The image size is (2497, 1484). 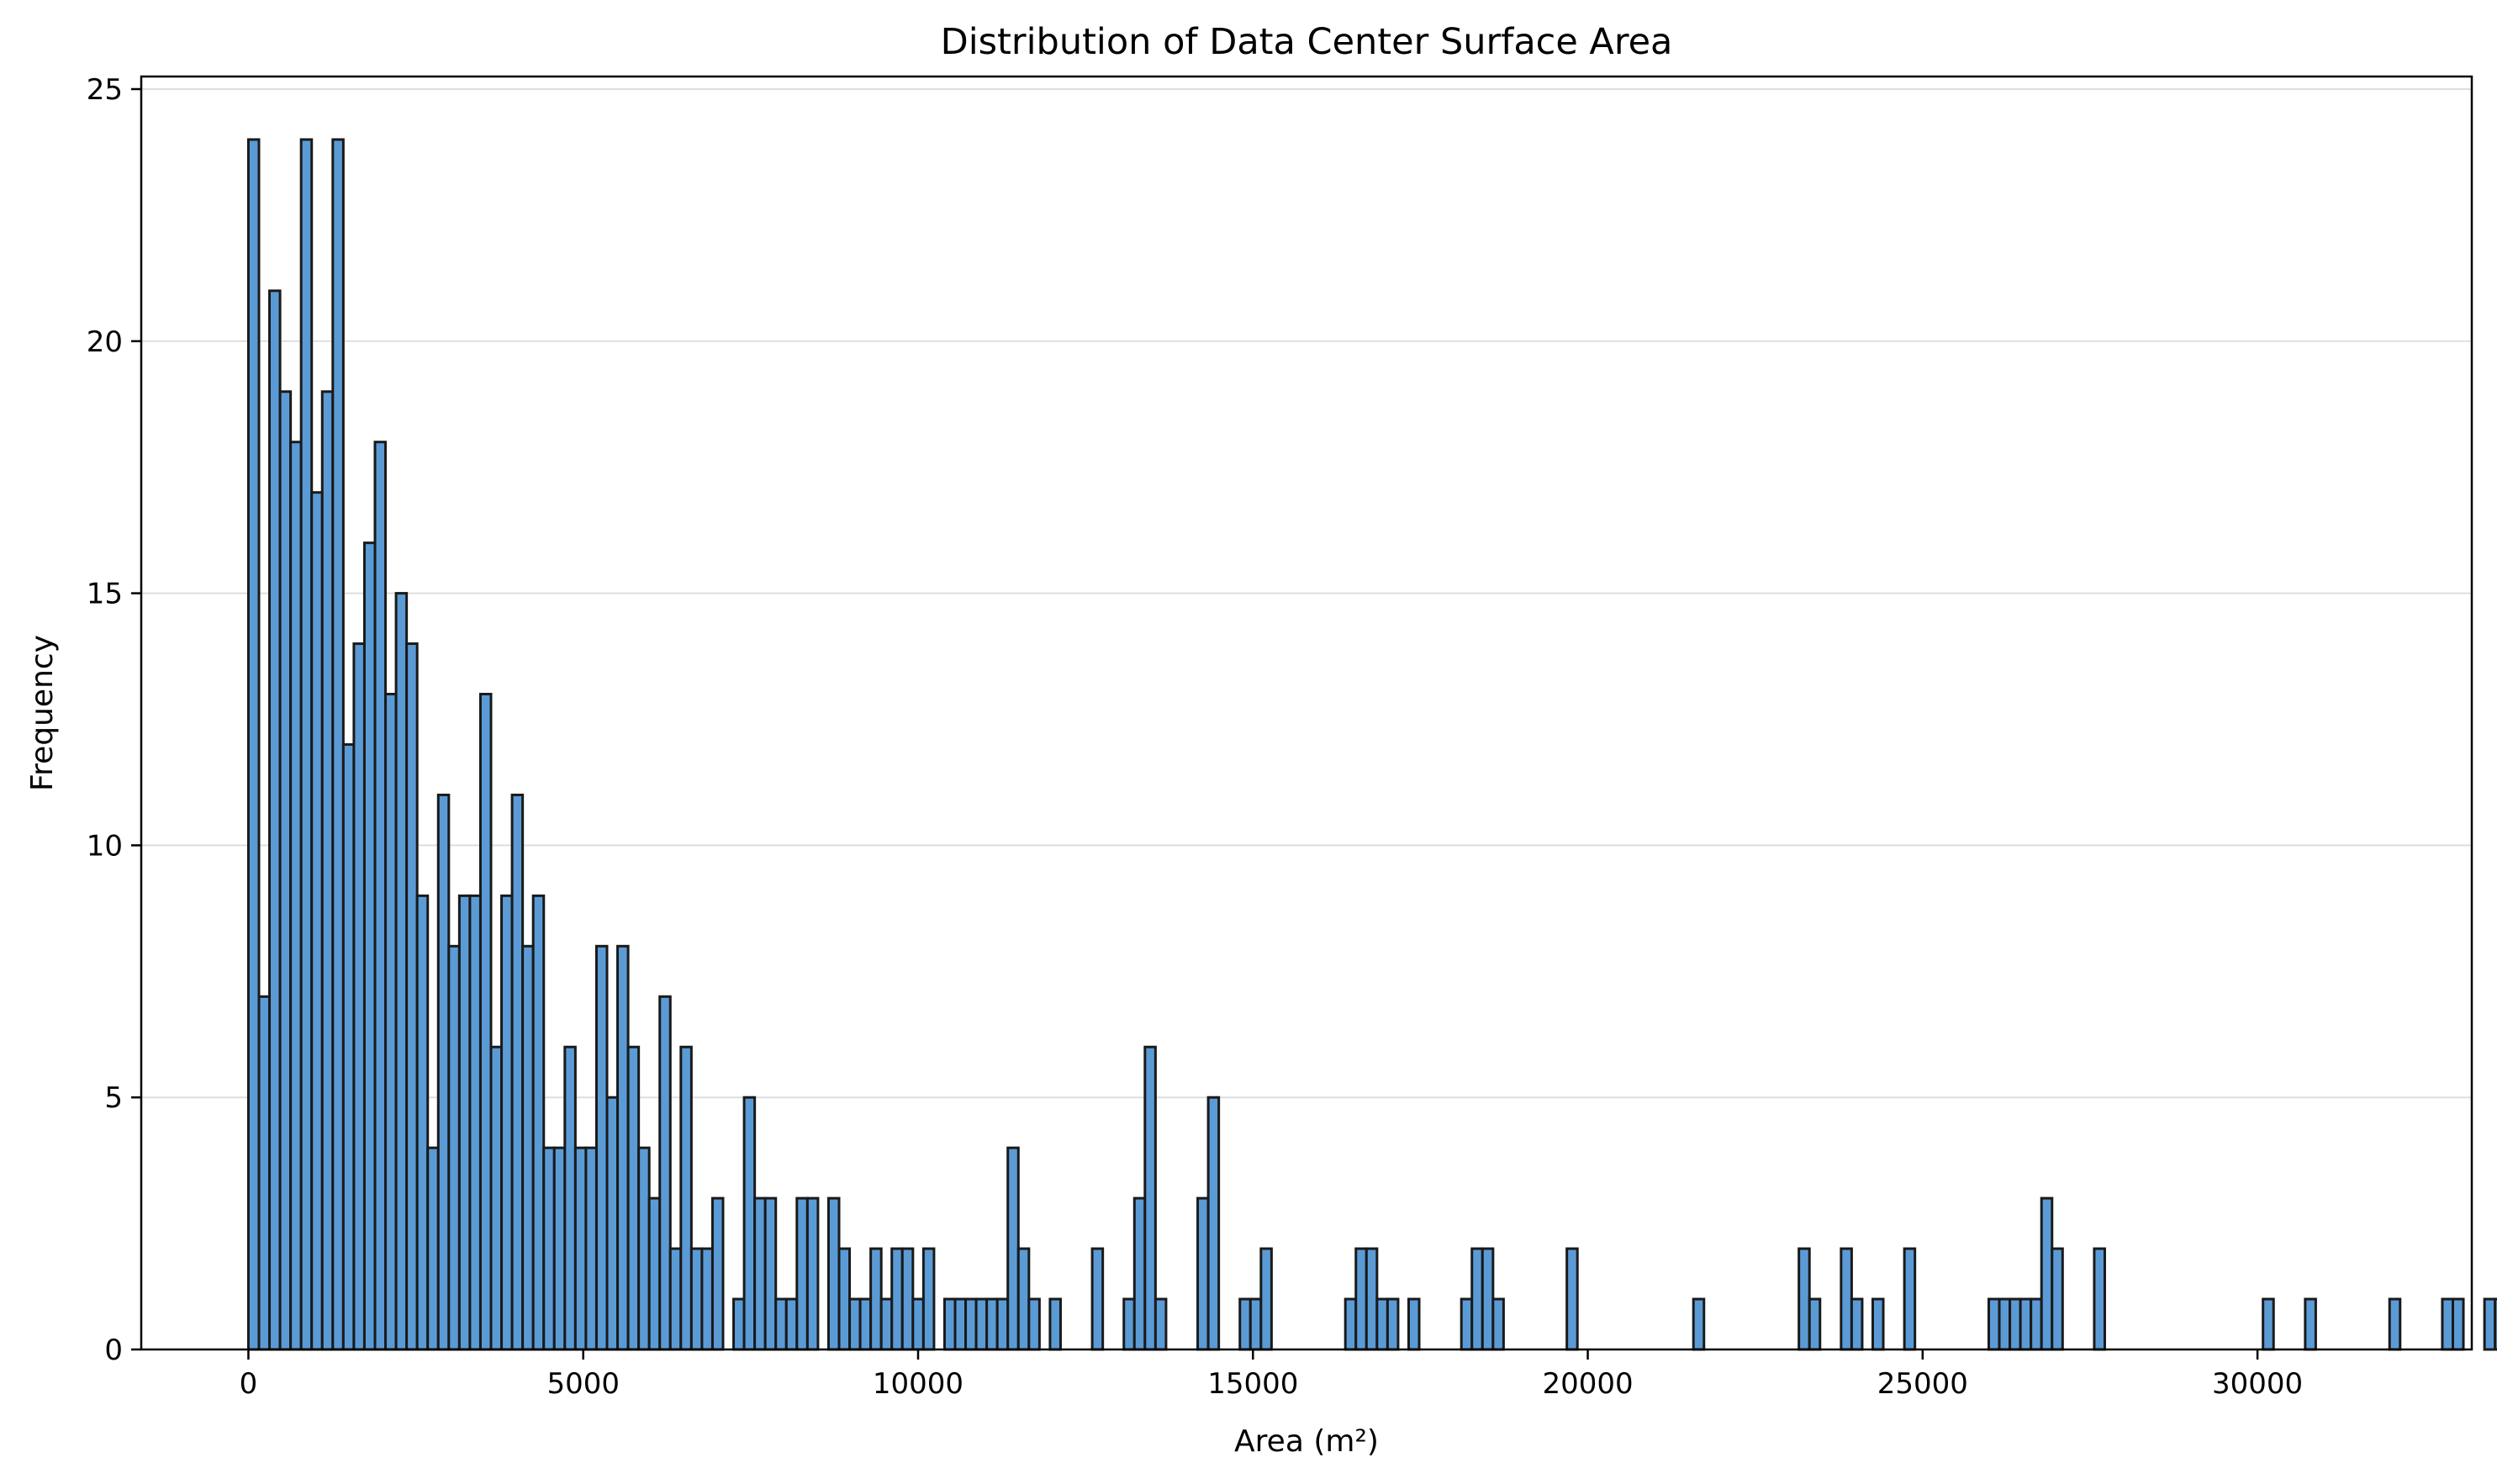 What do you see at coordinates (1306, 1441) in the screenshot?
I see `x-axis-label: Area (m²)` at bounding box center [1306, 1441].